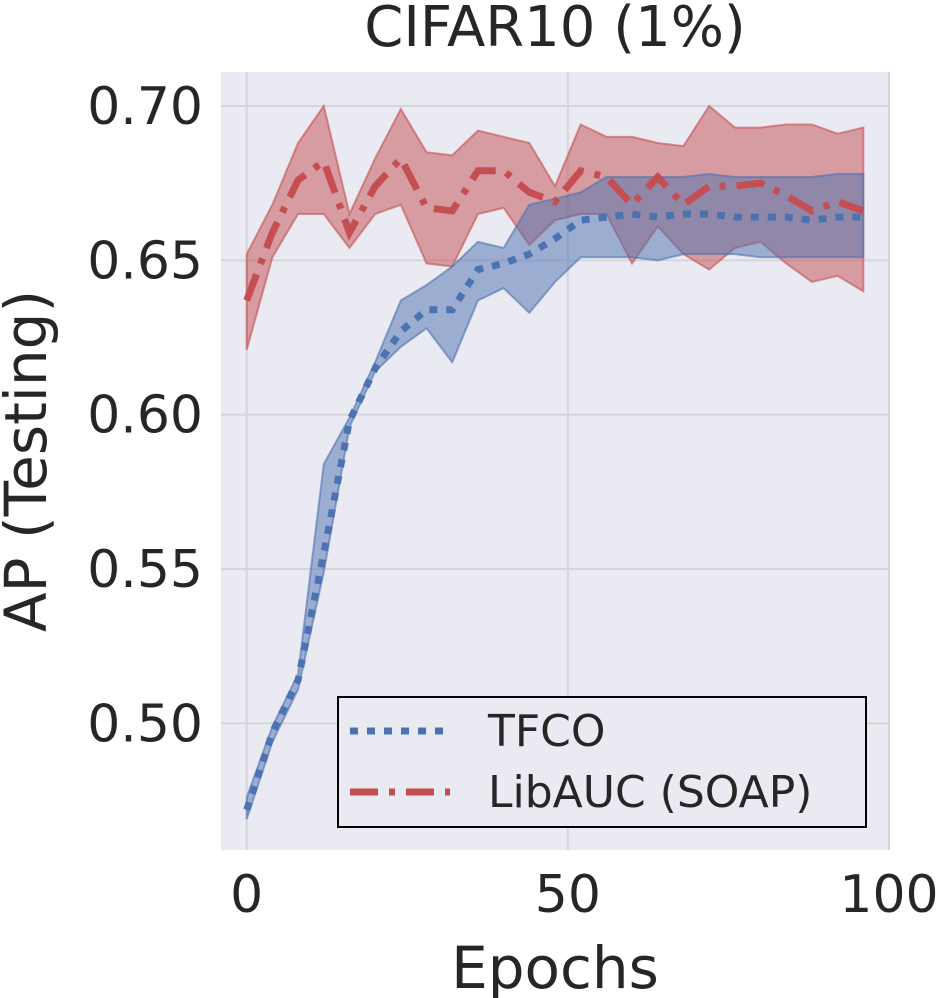  I want to click on legend-label-tfco: TFCO, so click(546, 731).